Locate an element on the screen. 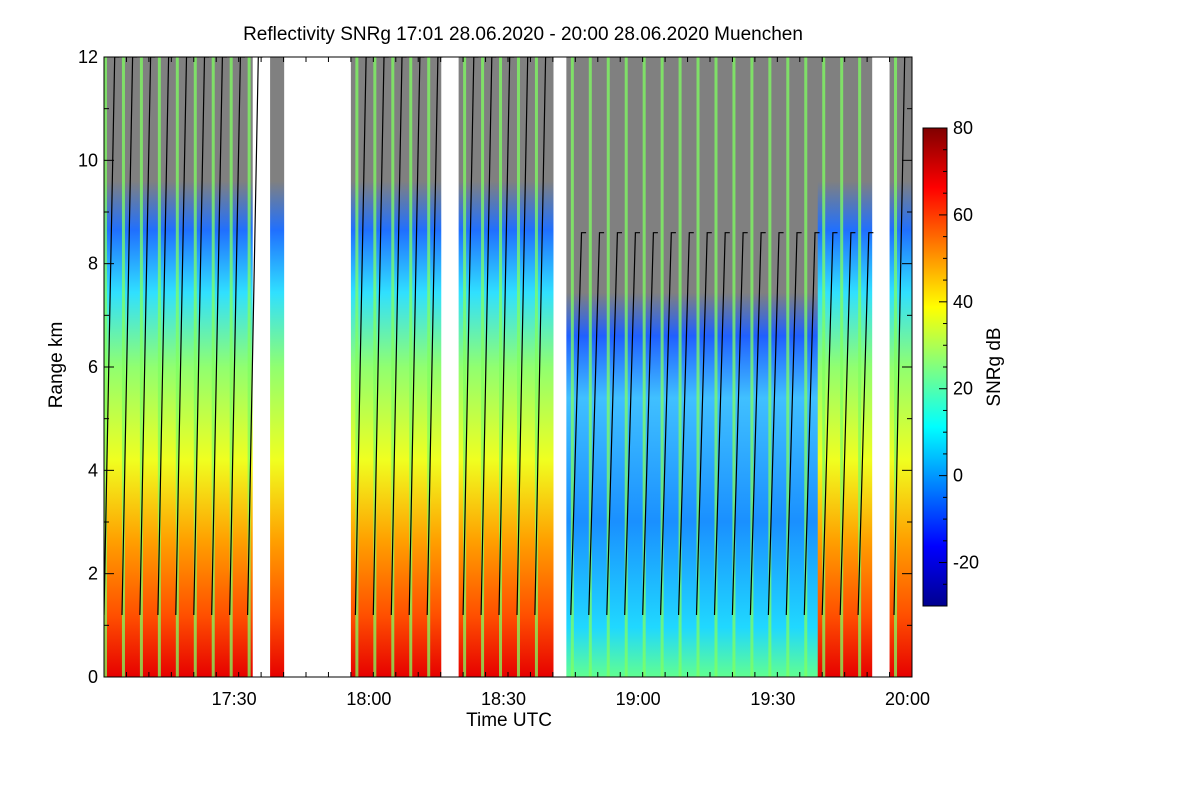 The height and width of the screenshot is (805, 1200). x-tick-label: 18:30 is located at coordinates (503, 699).